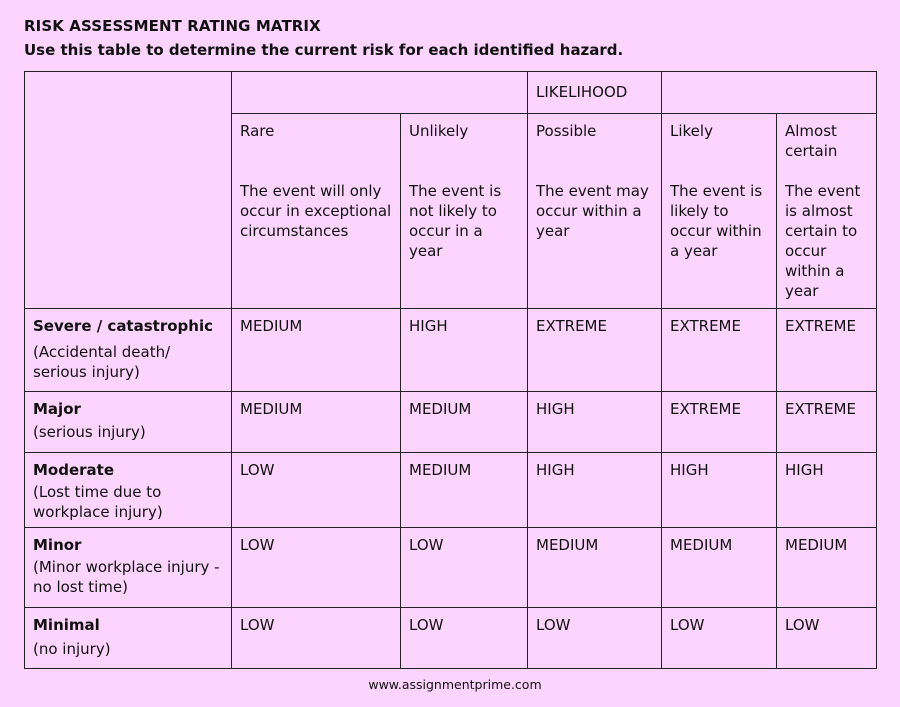 The image size is (900, 707). What do you see at coordinates (128, 422) in the screenshot?
I see `severity-cell: Major (serious injury)` at bounding box center [128, 422].